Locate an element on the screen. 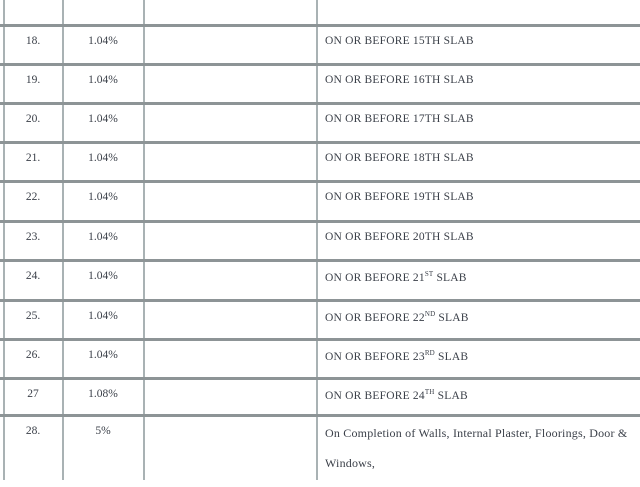  row-number: 20. is located at coordinates (33, 119).